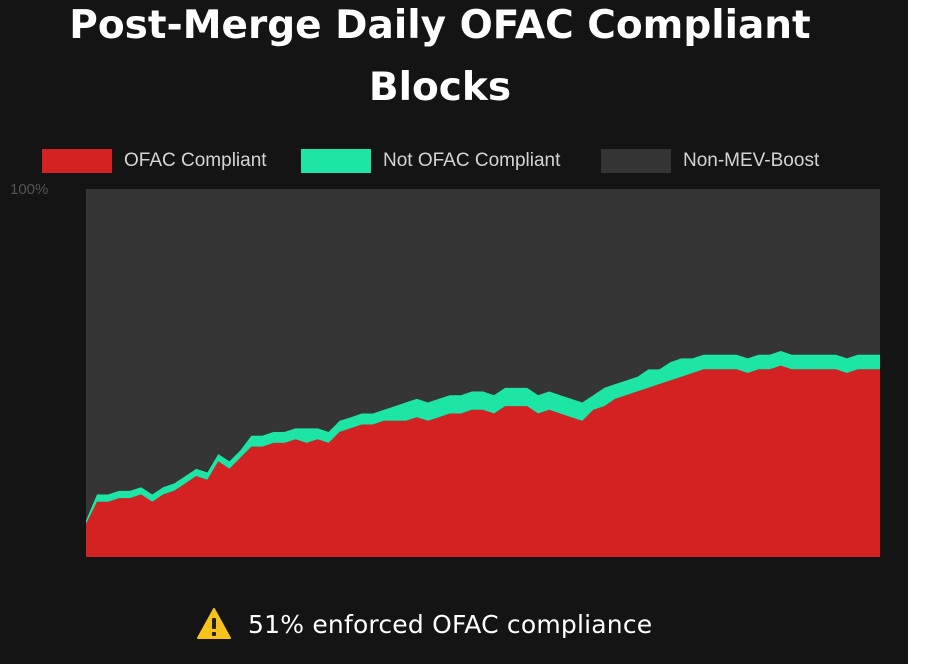 The height and width of the screenshot is (664, 940). Describe the element at coordinates (214, 624) in the screenshot. I see `warning-icon` at that location.